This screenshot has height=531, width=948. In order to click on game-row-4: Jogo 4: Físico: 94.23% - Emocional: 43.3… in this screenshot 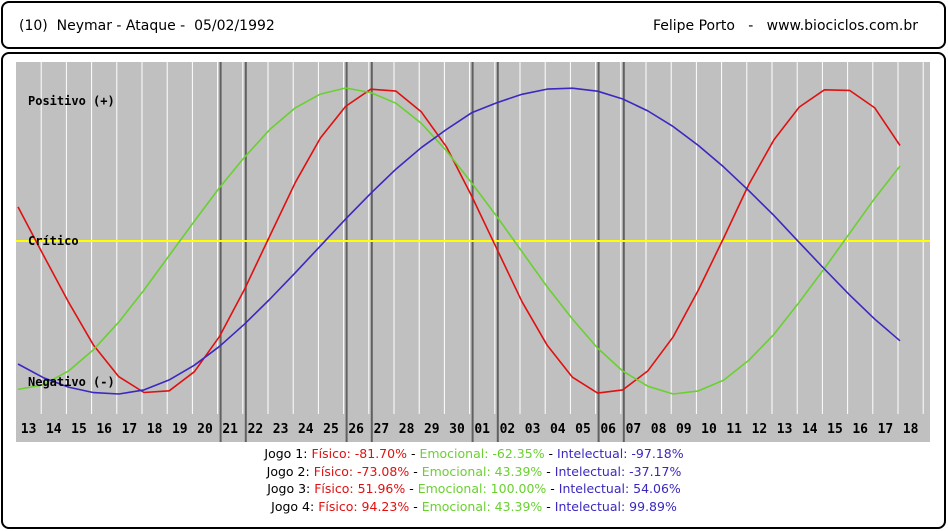, I will do `click(474, 506)`.